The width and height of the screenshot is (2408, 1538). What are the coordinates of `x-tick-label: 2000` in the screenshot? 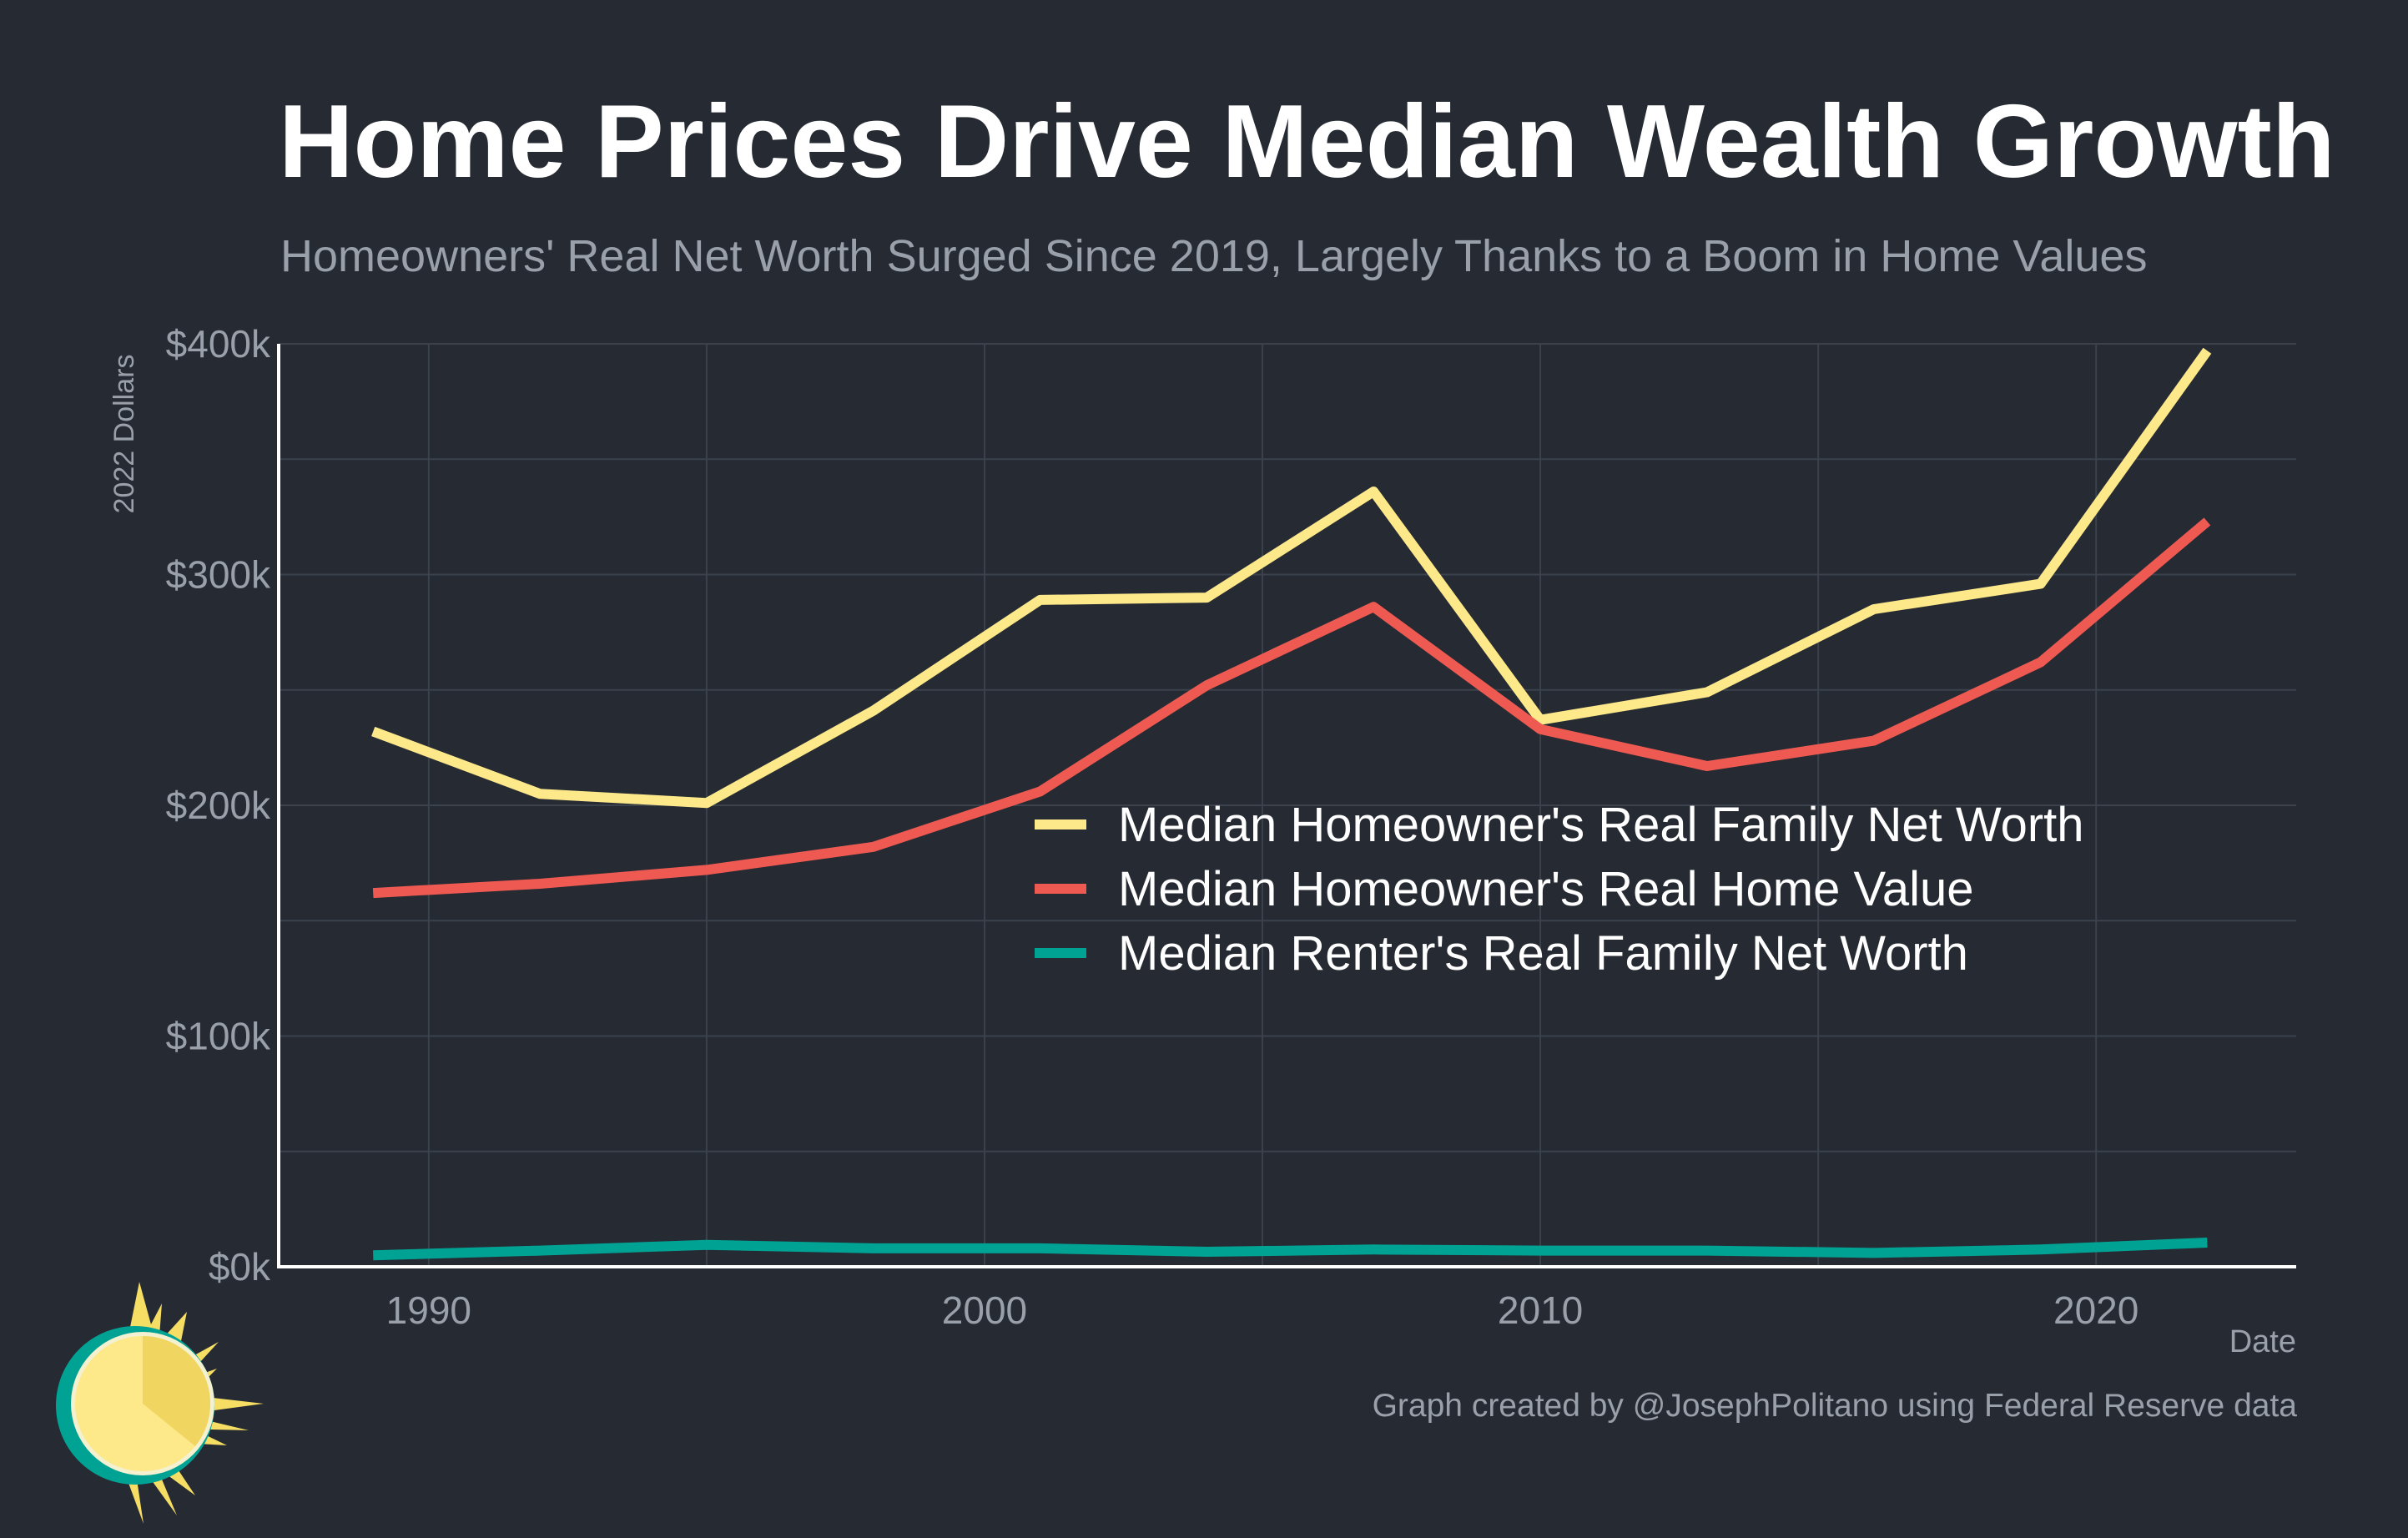 It's located at (984, 1310).